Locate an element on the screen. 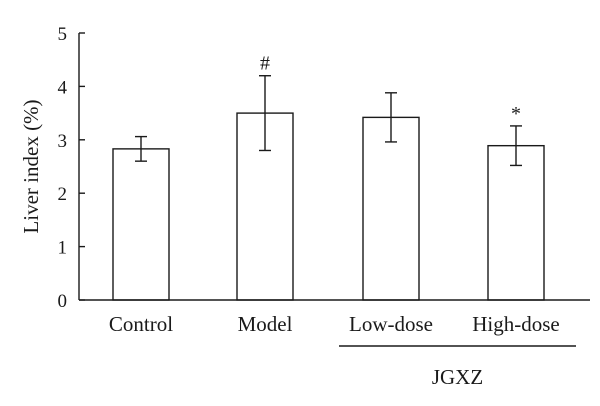 The height and width of the screenshot is (406, 600). y-tick-label: 4 is located at coordinates (63, 87).